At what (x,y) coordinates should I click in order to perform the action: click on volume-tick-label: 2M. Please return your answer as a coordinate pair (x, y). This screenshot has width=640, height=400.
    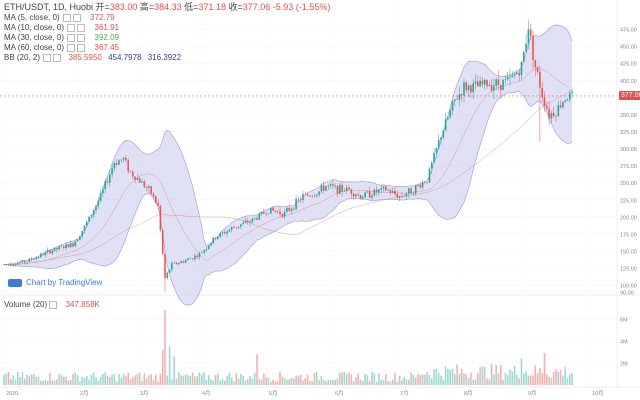
    Looking at the image, I should click on (624, 365).